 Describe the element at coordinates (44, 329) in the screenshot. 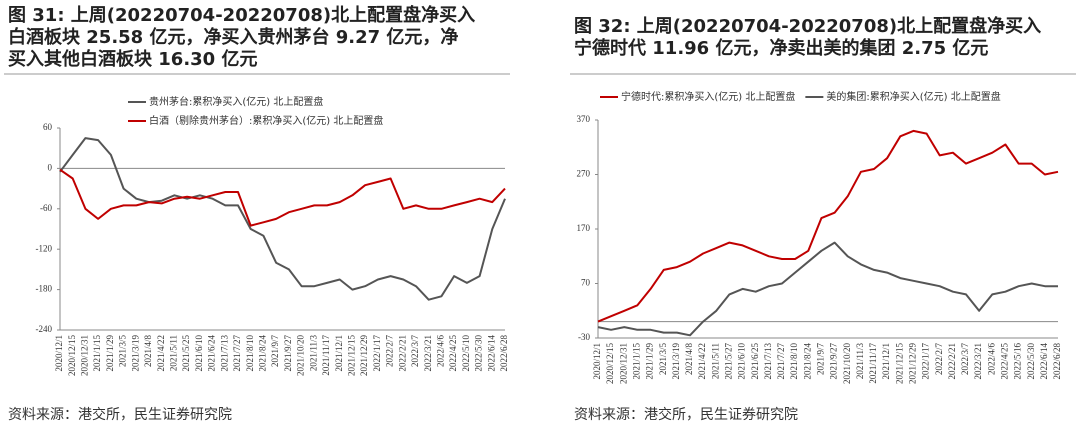

I see `y-tick-label: -240` at that location.